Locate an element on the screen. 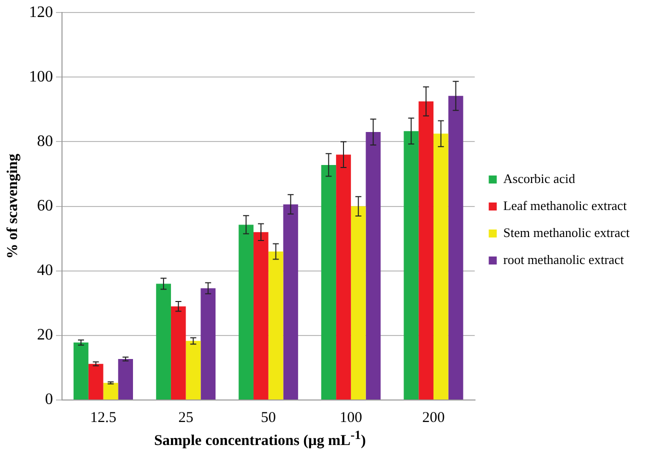 This screenshot has width=647, height=455. x-tick-label: 100 is located at coordinates (351, 418).